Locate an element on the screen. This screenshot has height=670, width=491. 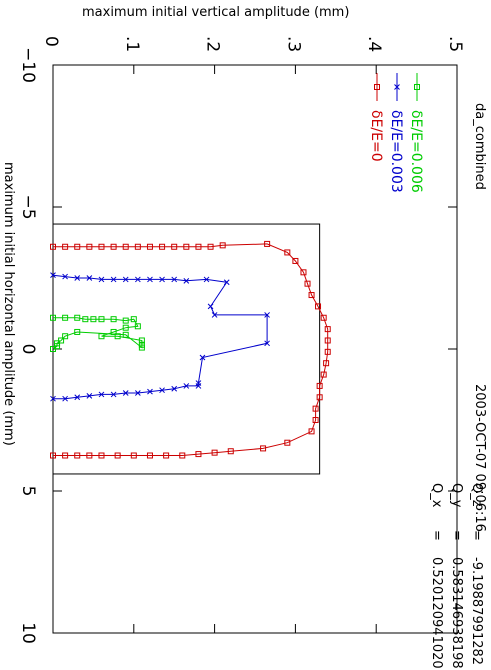
series-line is located at coordinates (97, 333).